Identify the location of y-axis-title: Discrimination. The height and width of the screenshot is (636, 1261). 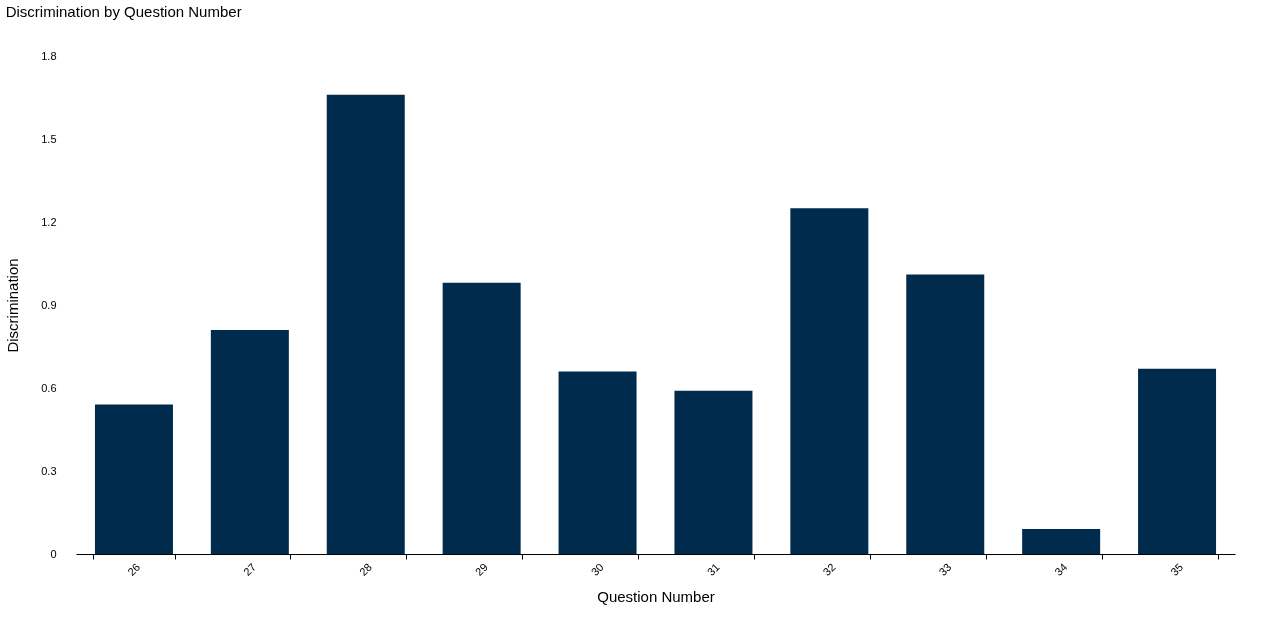
(13, 305).